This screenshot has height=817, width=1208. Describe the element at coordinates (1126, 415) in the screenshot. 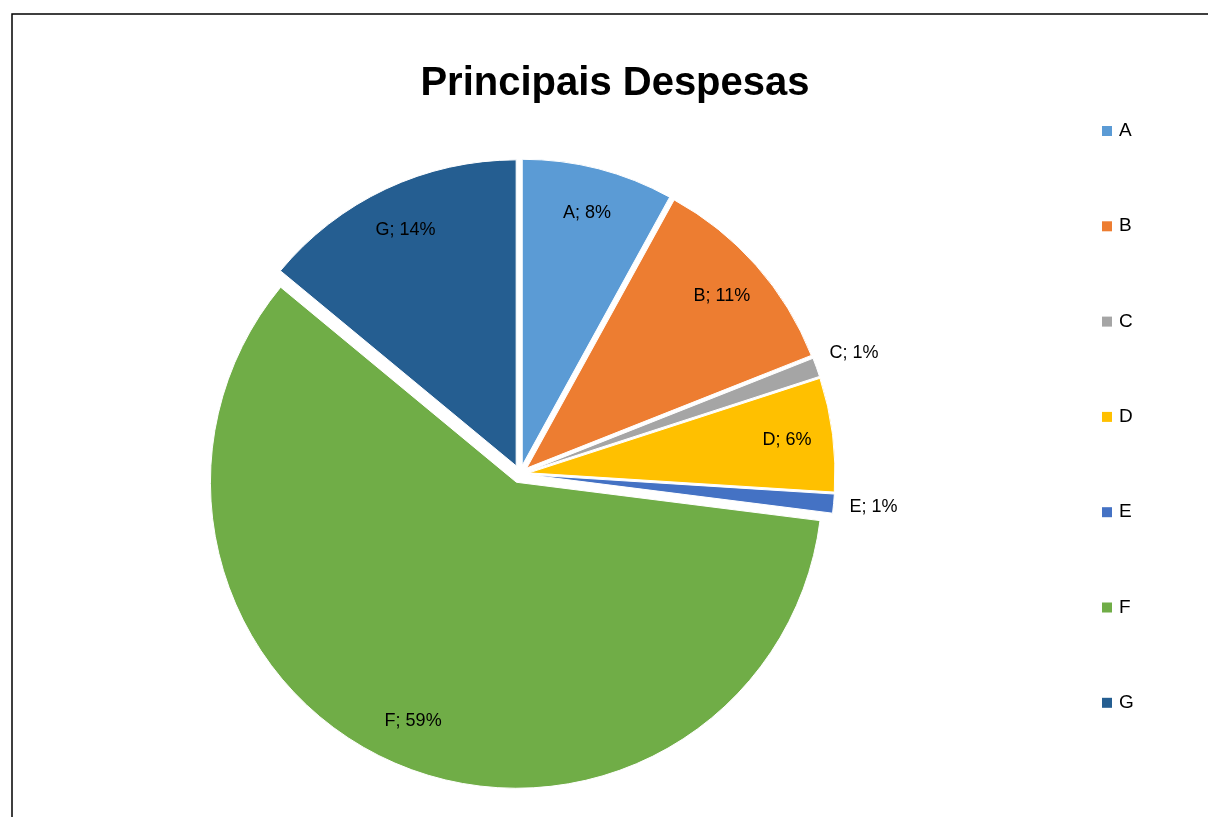

I see `legend-label: D` at that location.